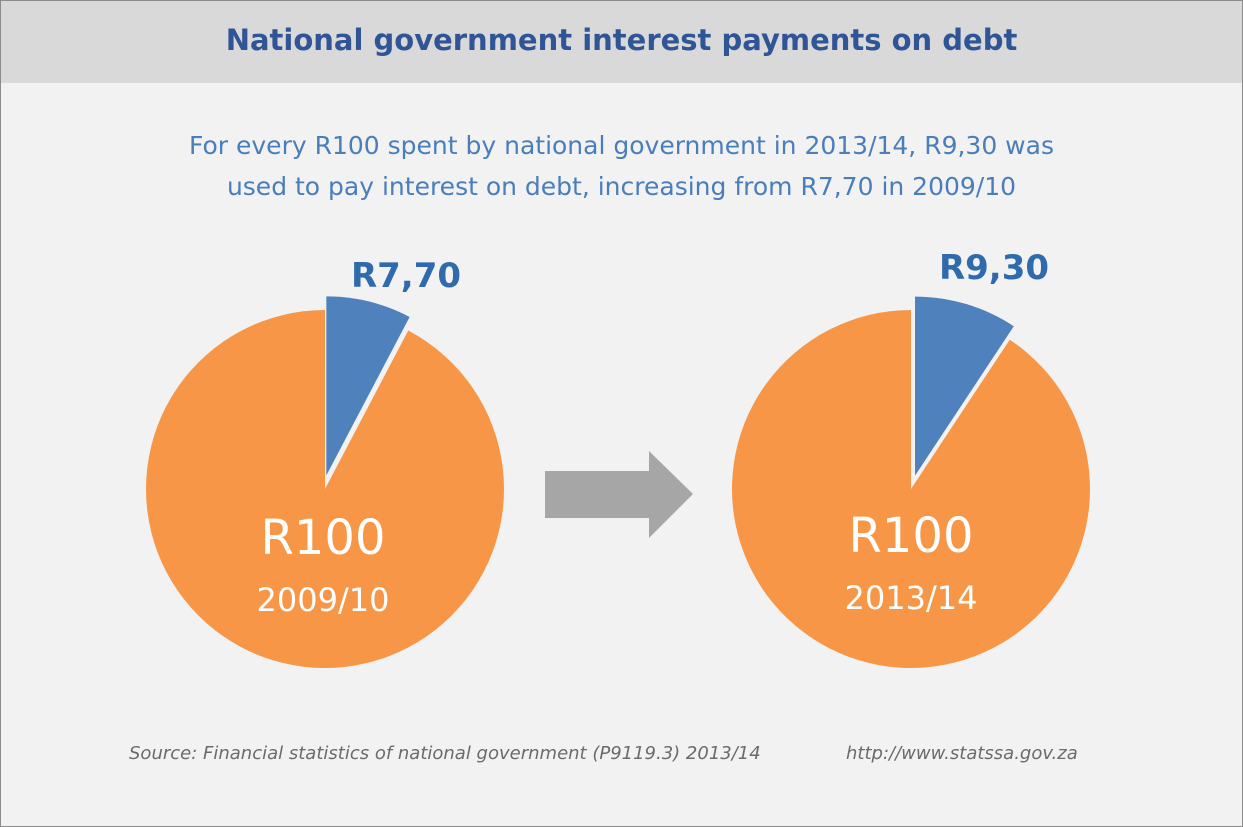 The width and height of the screenshot is (1243, 827). What do you see at coordinates (994, 268) in the screenshot?
I see `slice-value-label: R9,30` at bounding box center [994, 268].